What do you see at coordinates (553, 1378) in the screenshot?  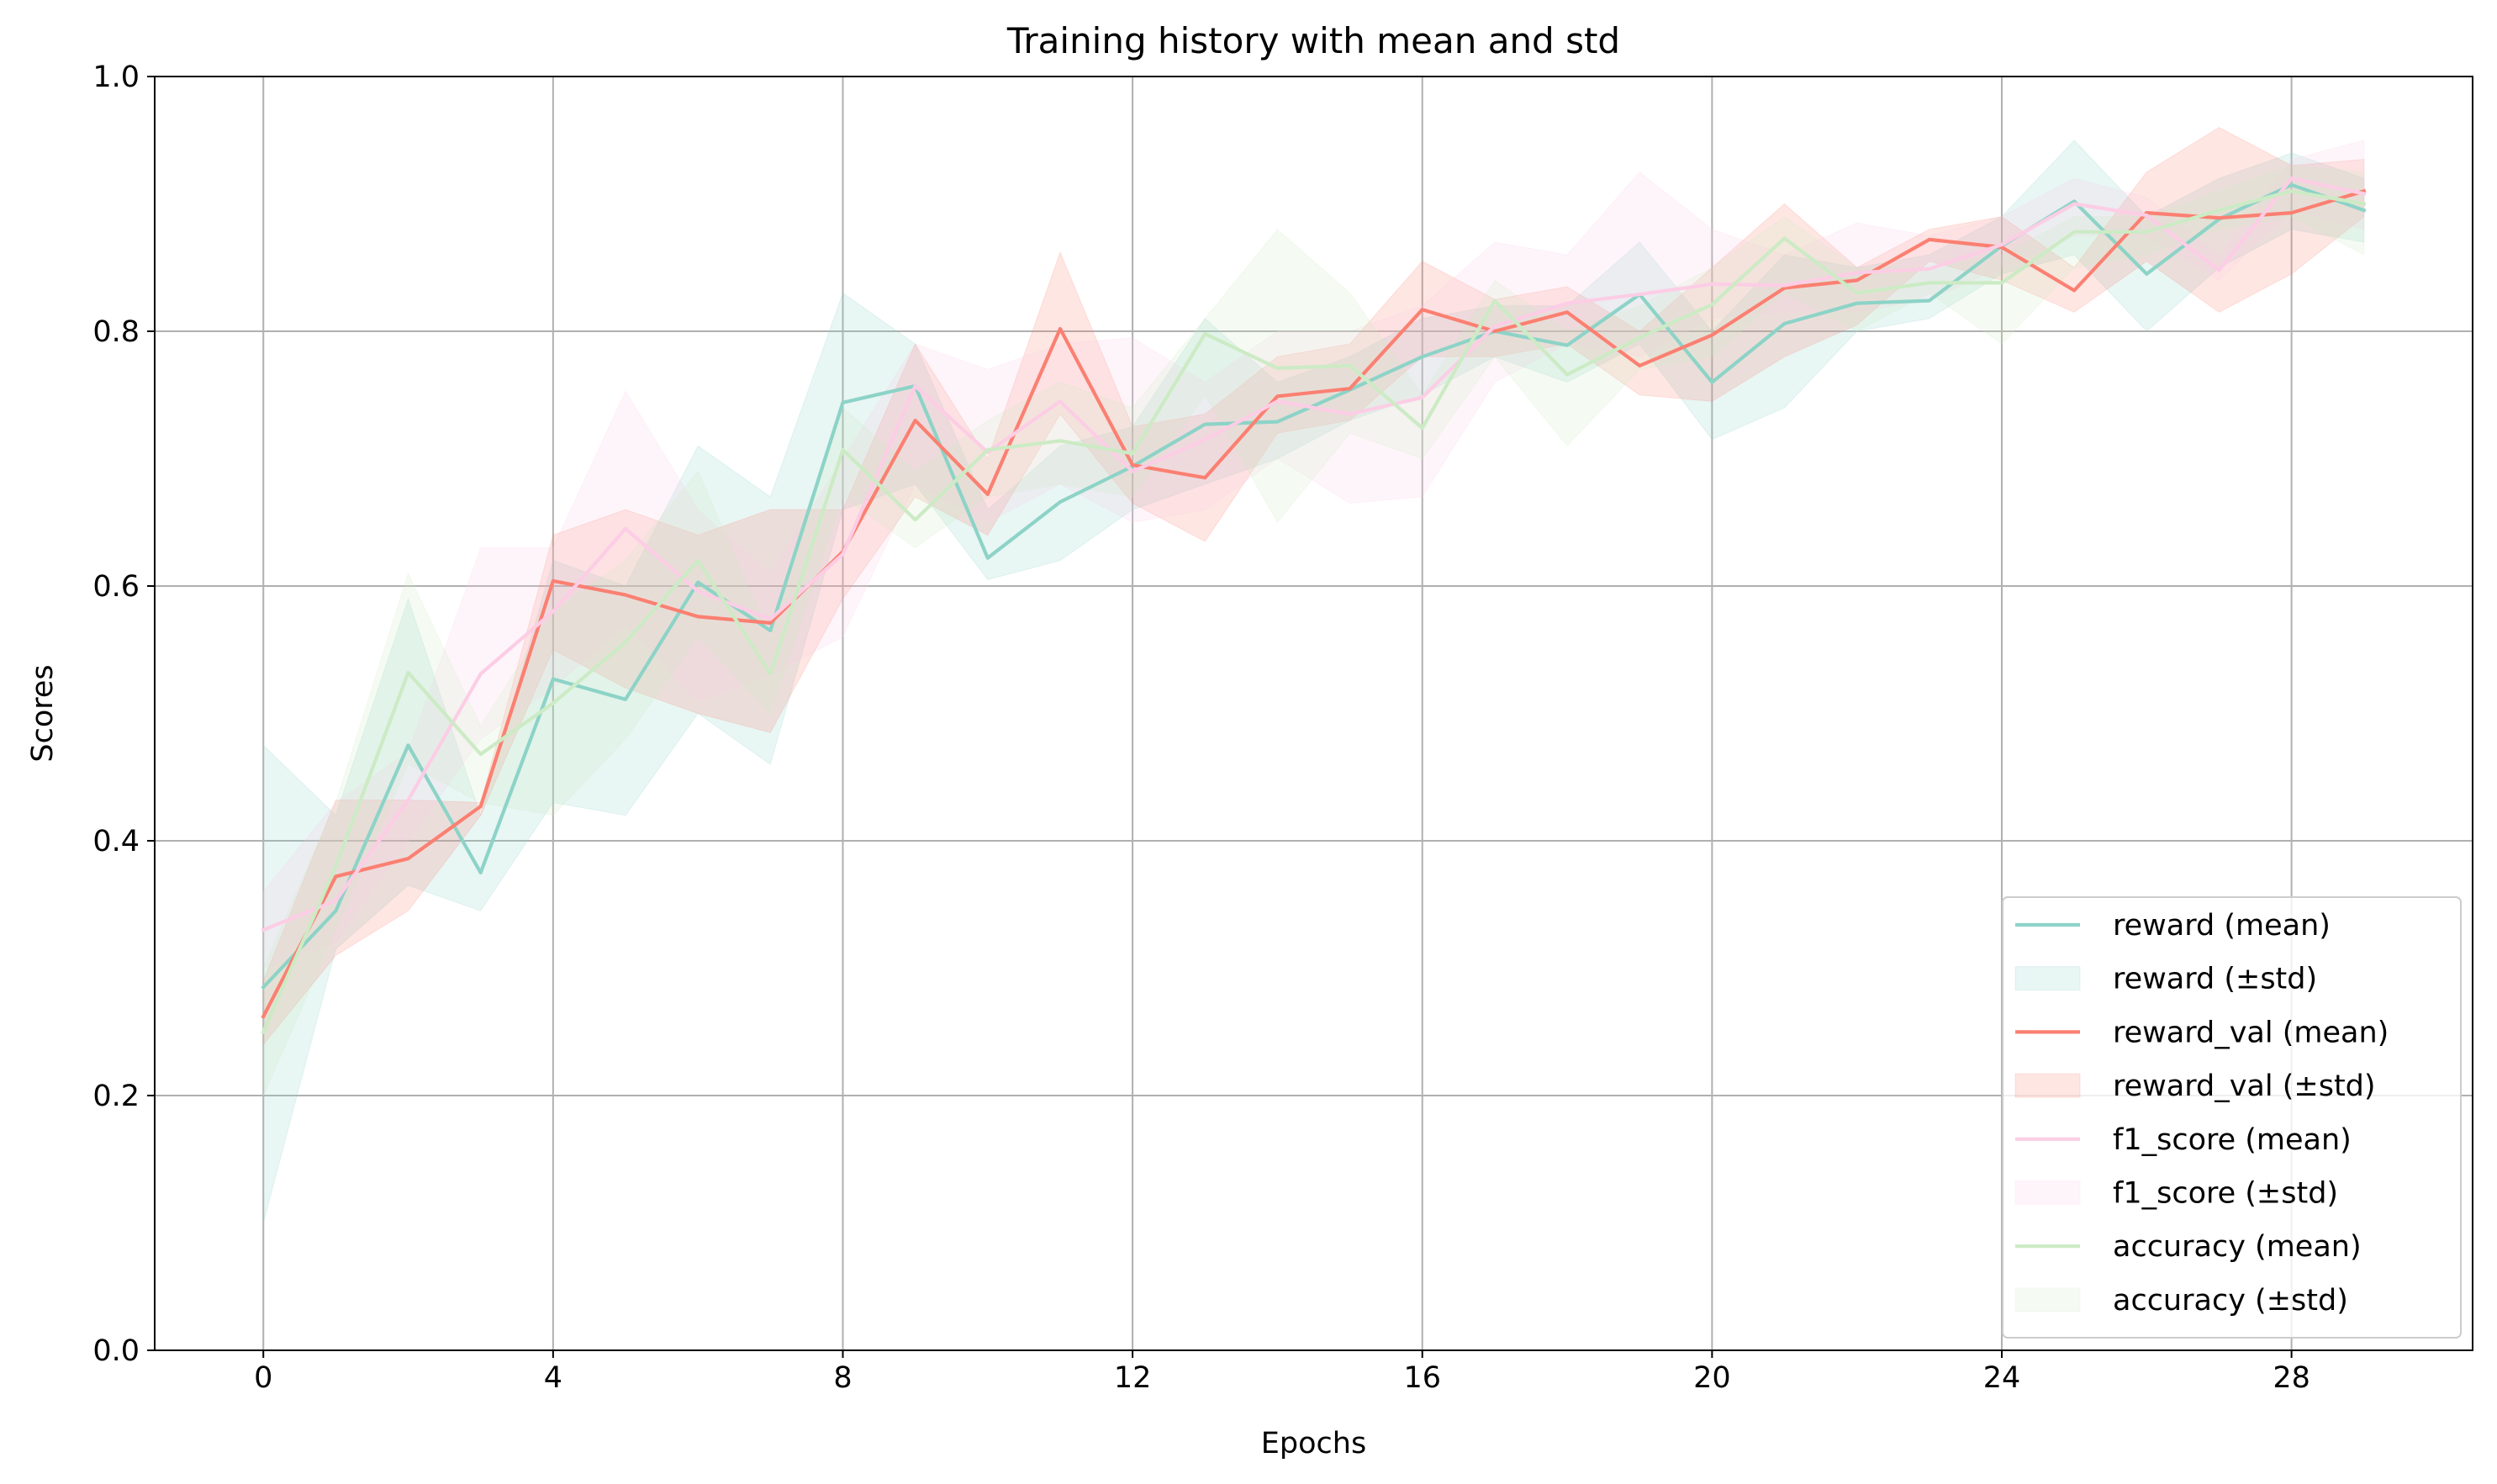 I see `x-tick-label: 4` at bounding box center [553, 1378].